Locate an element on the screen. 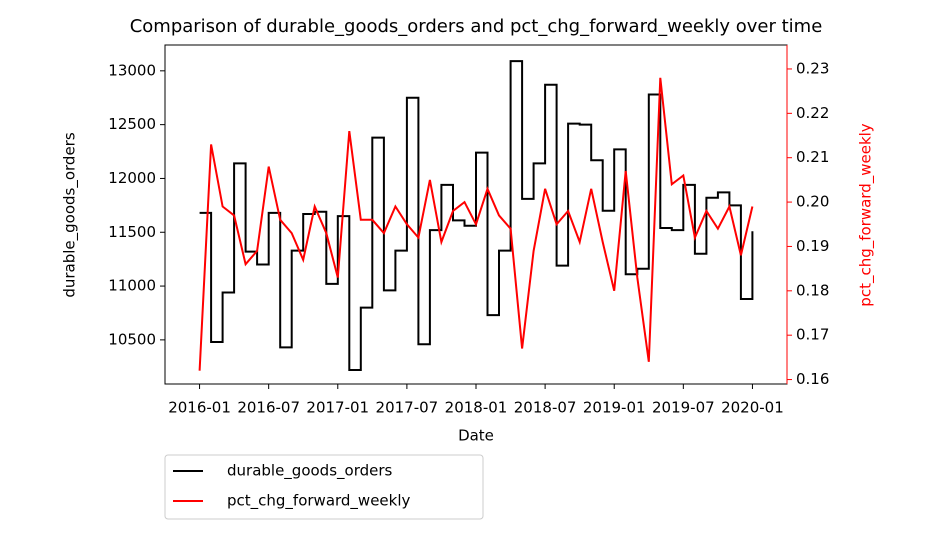 The image size is (952, 534). x-tick-label: 2019-07 is located at coordinates (683, 408).